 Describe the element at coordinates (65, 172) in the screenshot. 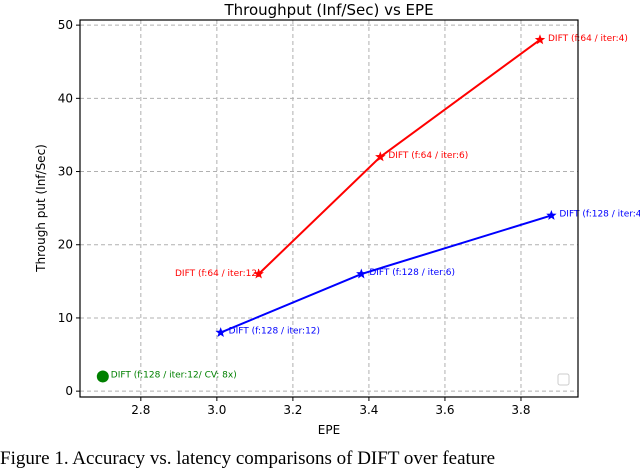

I see `y-tick-label: 30` at that location.